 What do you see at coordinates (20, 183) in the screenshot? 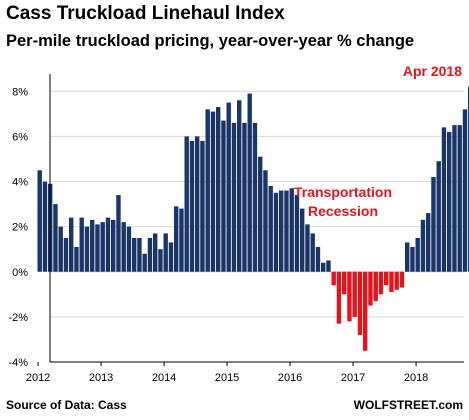
I see `y-tick-label: 4%` at bounding box center [20, 183].